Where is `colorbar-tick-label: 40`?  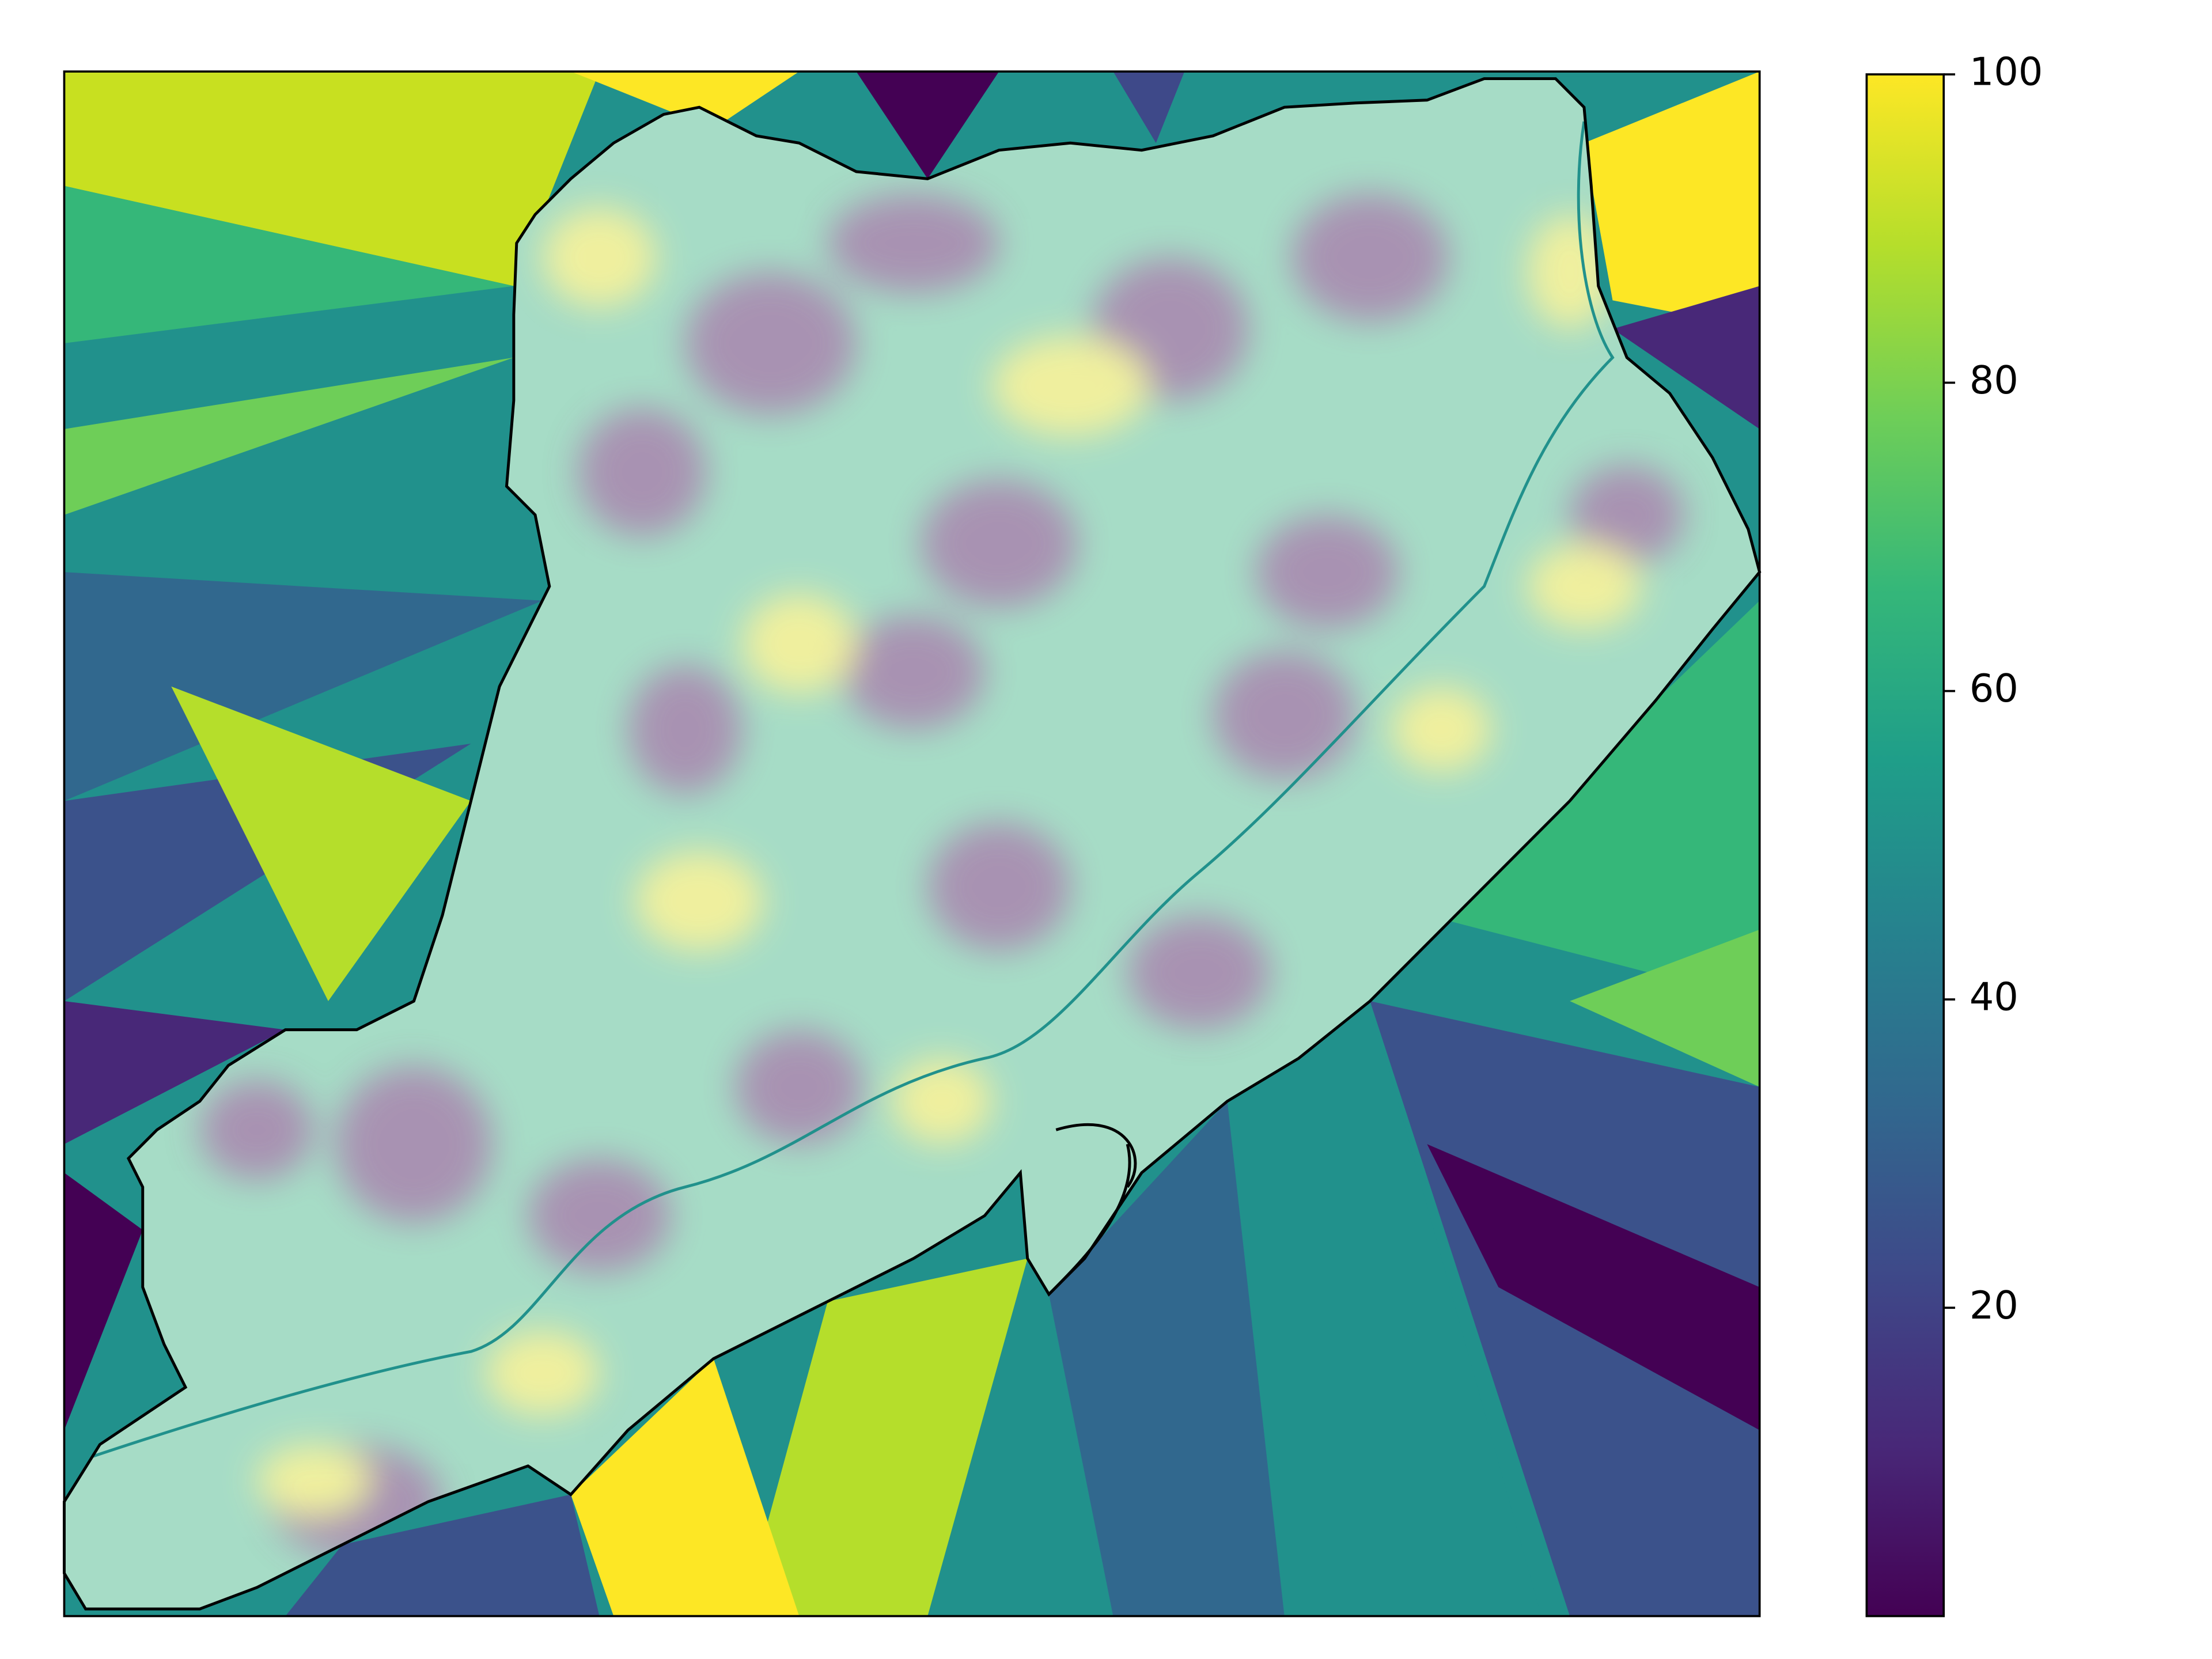
colorbar-tick-label: 40 is located at coordinates (1993, 996).